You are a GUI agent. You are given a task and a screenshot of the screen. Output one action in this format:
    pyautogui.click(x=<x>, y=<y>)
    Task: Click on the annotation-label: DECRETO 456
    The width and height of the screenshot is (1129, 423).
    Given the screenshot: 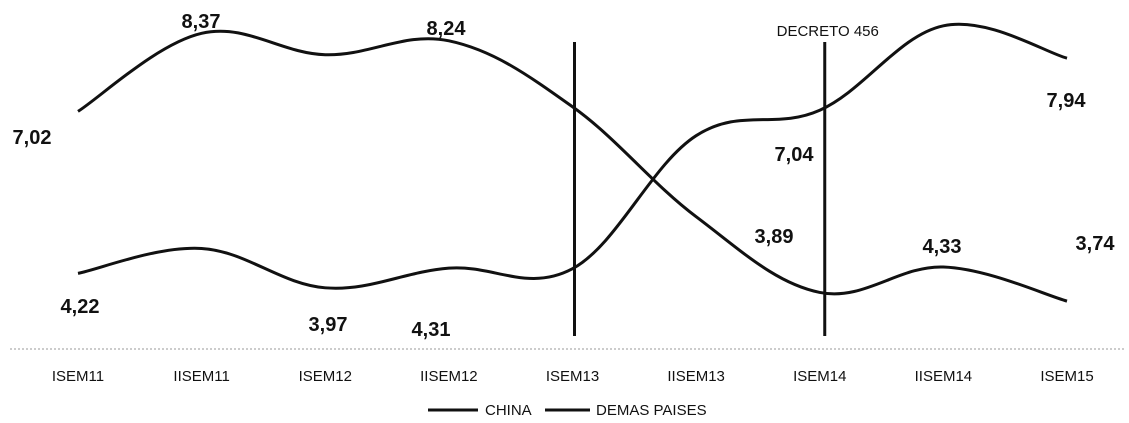 What is the action you would take?
    pyautogui.click(x=828, y=31)
    